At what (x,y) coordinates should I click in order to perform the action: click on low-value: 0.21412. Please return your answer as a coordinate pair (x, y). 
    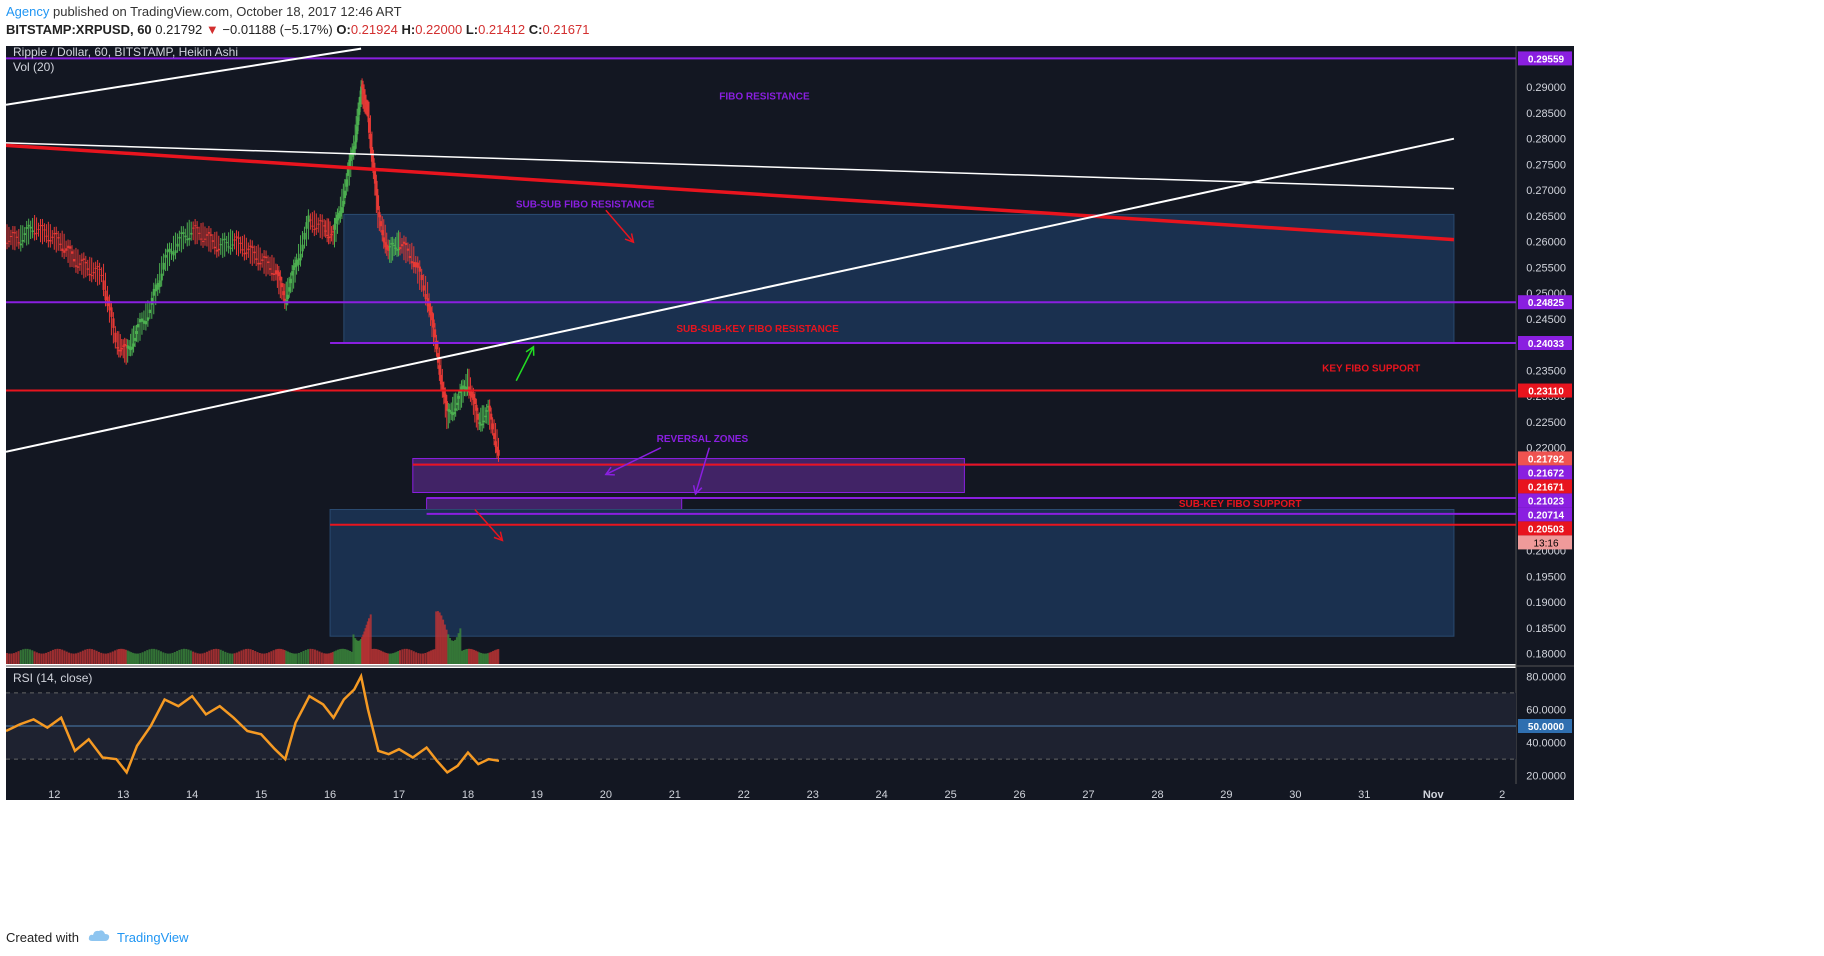
    Looking at the image, I should click on (502, 29).